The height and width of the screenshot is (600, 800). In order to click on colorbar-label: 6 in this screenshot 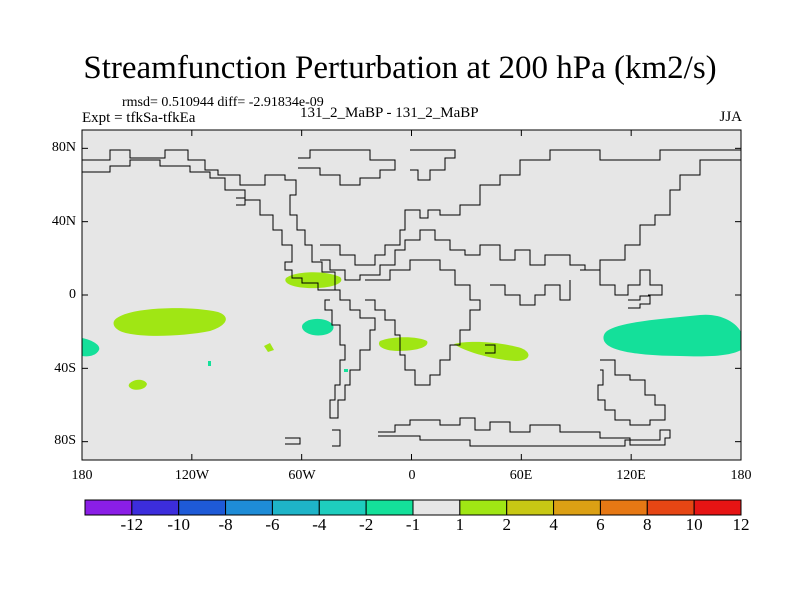, I will do `click(600, 524)`.